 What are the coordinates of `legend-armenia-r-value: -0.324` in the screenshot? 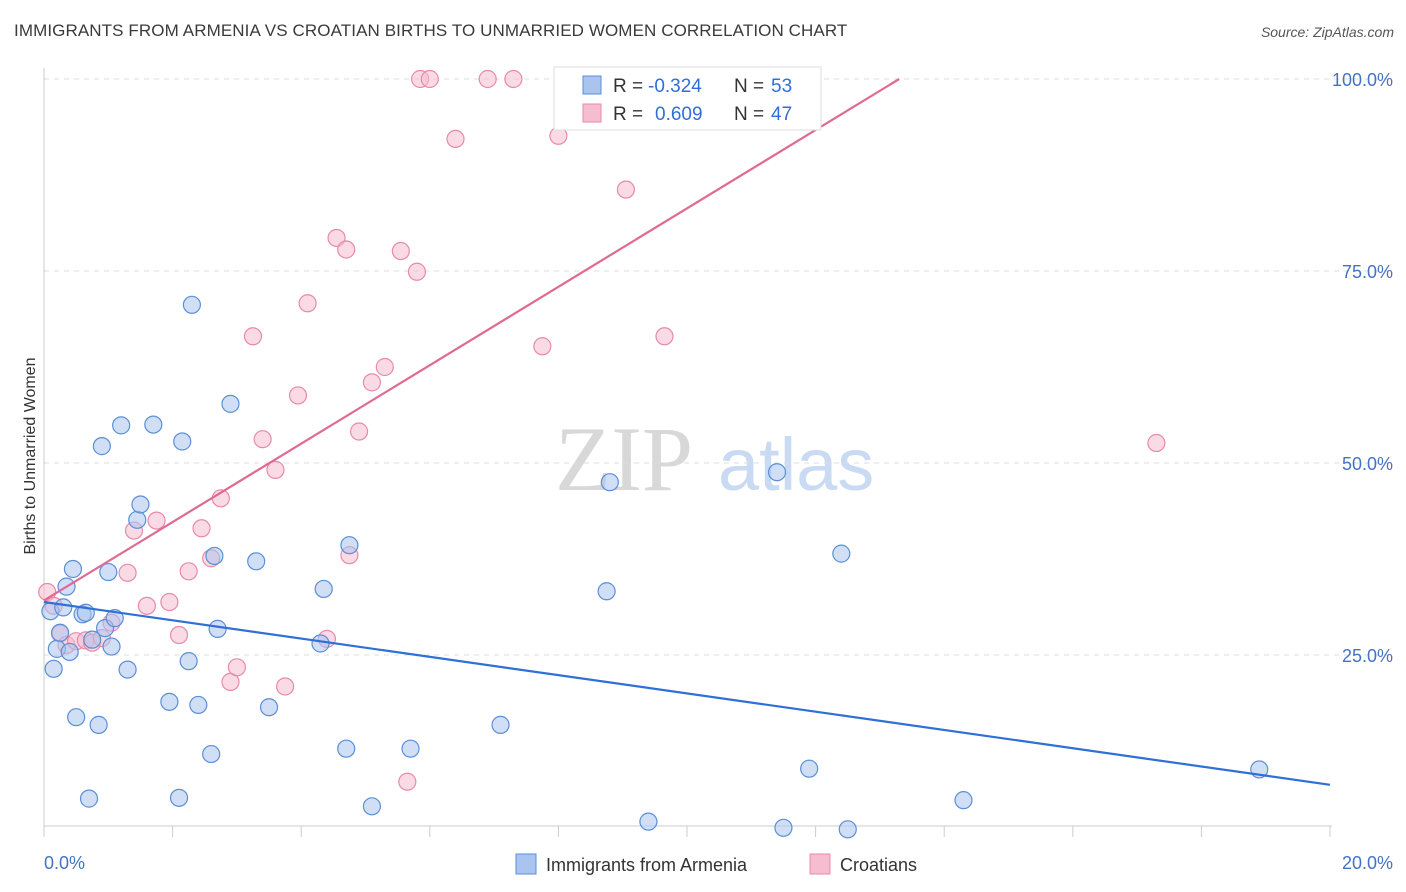 It's located at (675, 86).